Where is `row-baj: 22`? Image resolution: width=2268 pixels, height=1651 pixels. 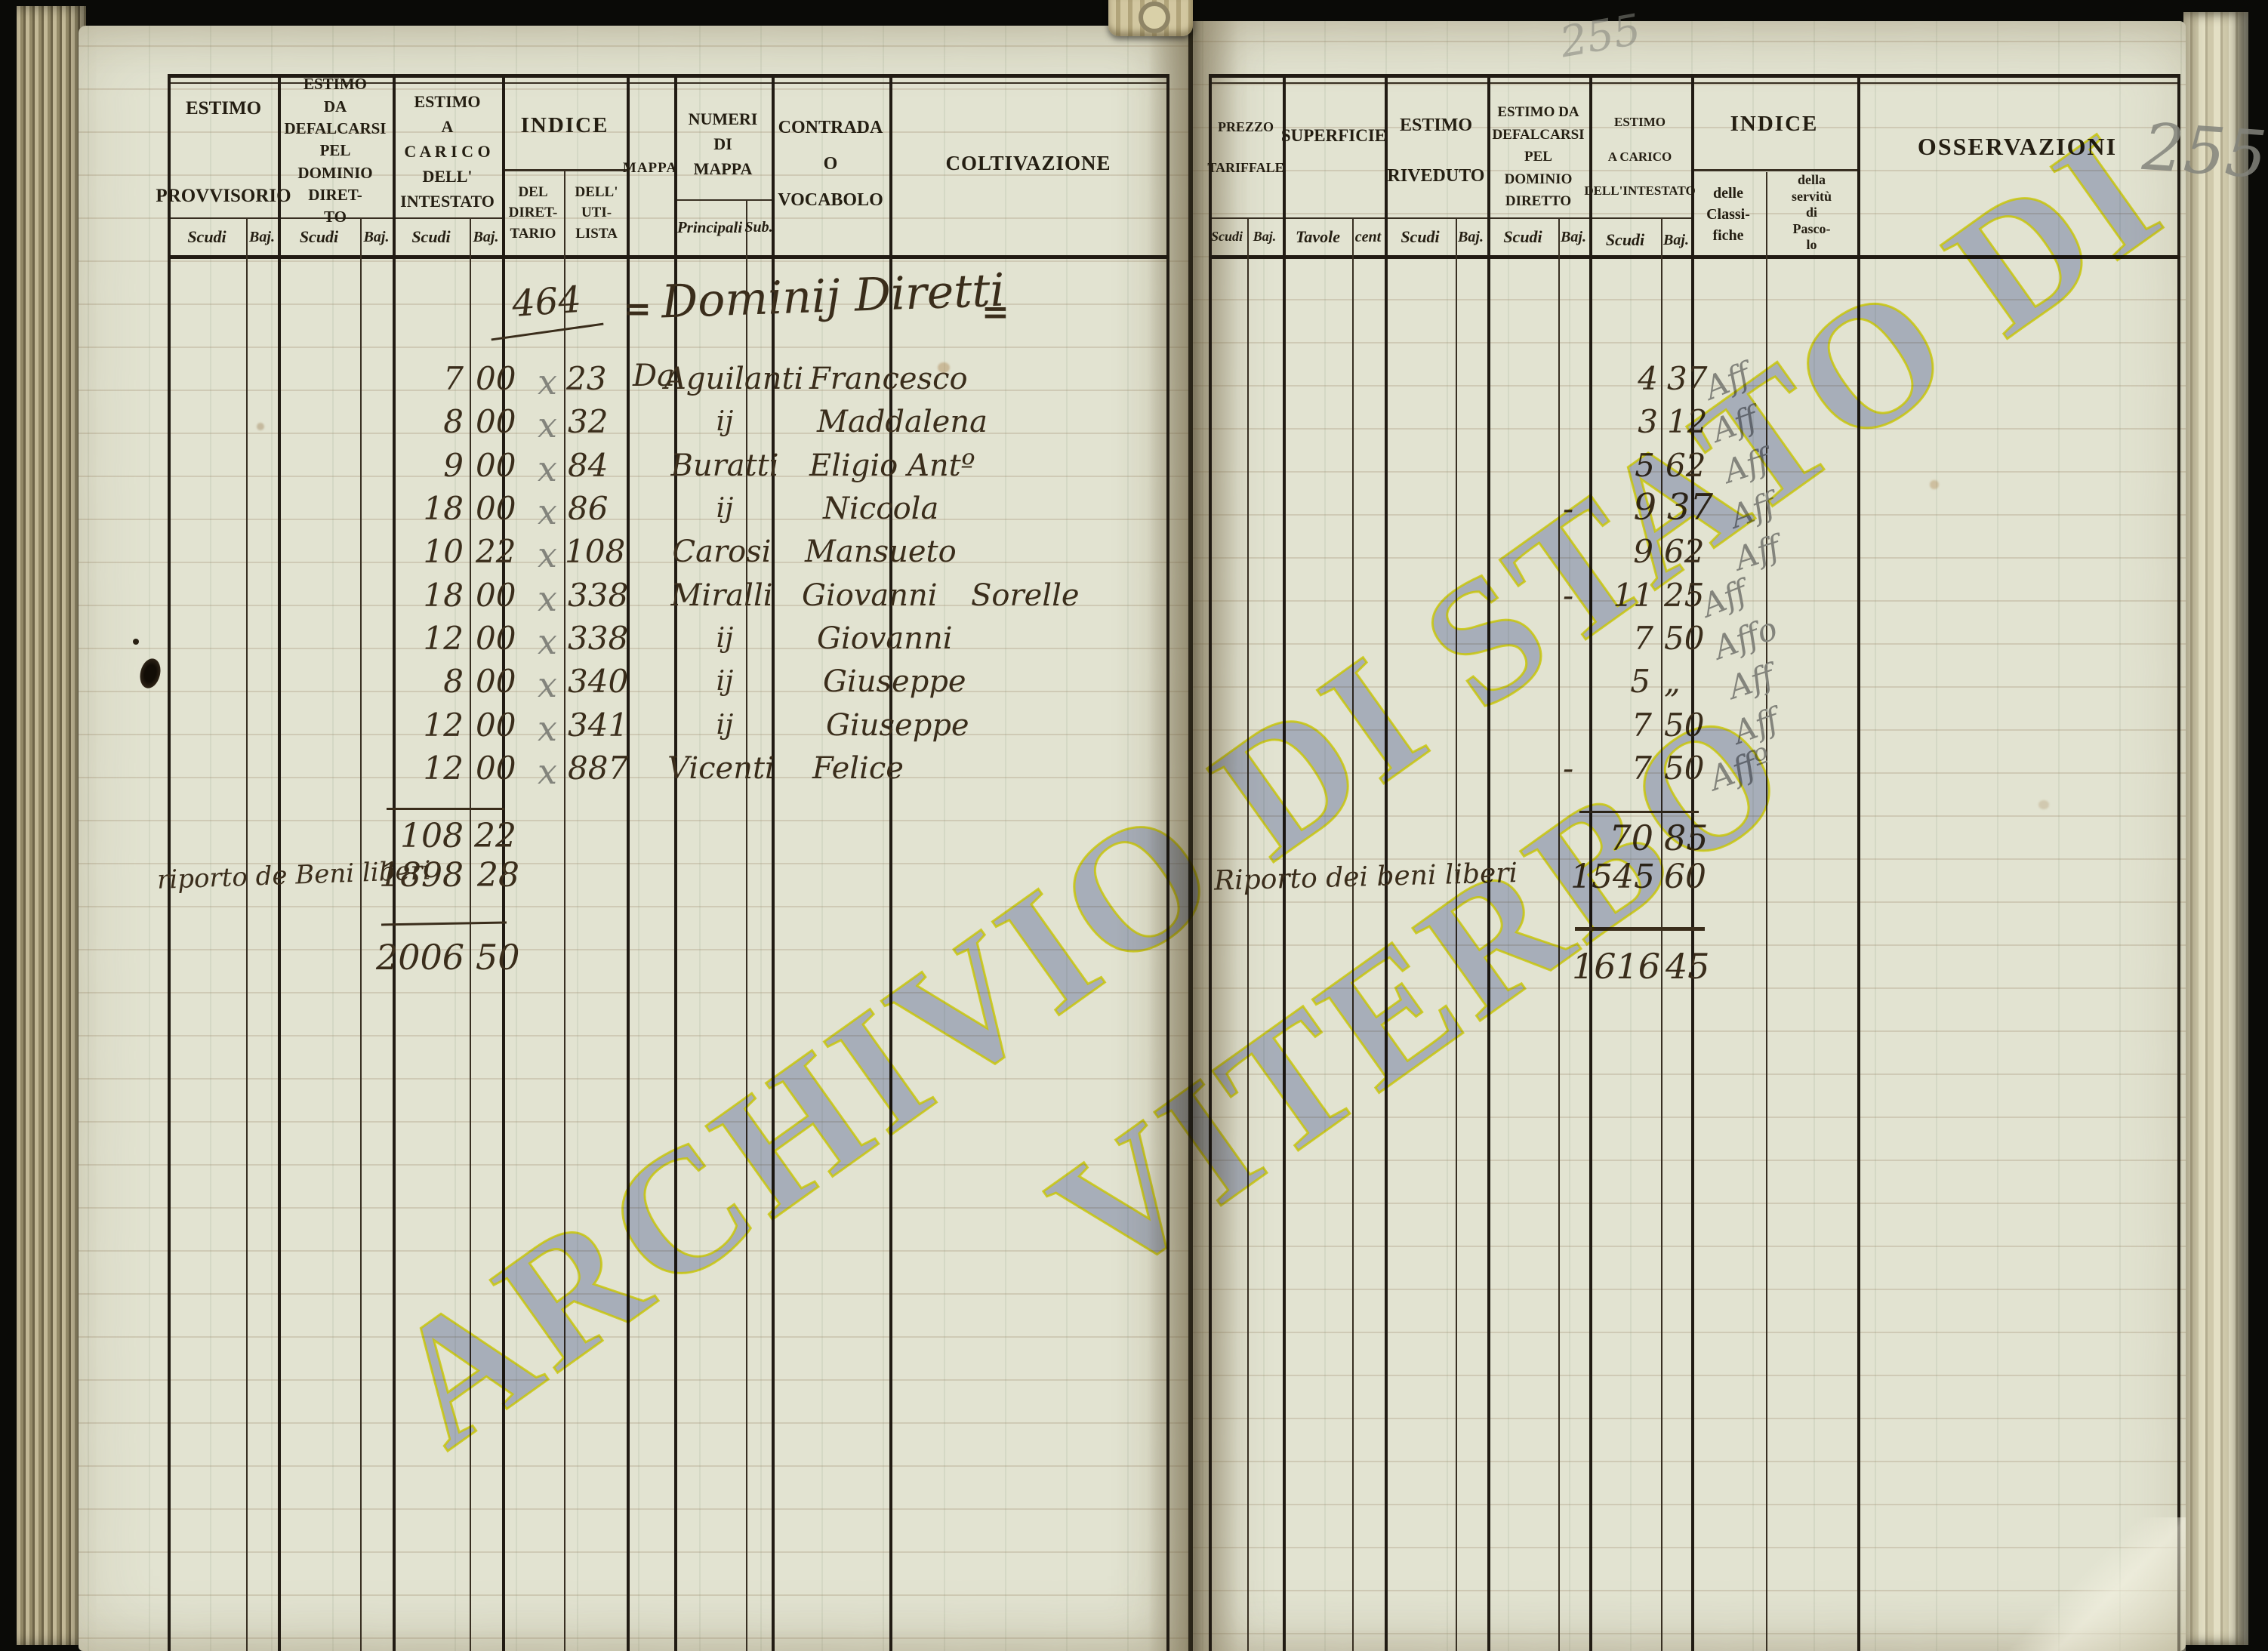
row-baj: 22 is located at coordinates (496, 551).